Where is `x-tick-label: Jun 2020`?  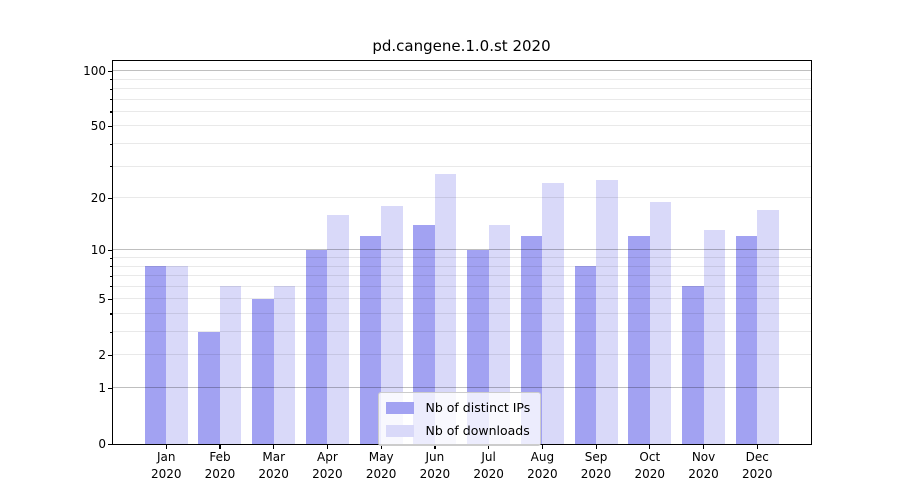 x-tick-label: Jun 2020 is located at coordinates (435, 465).